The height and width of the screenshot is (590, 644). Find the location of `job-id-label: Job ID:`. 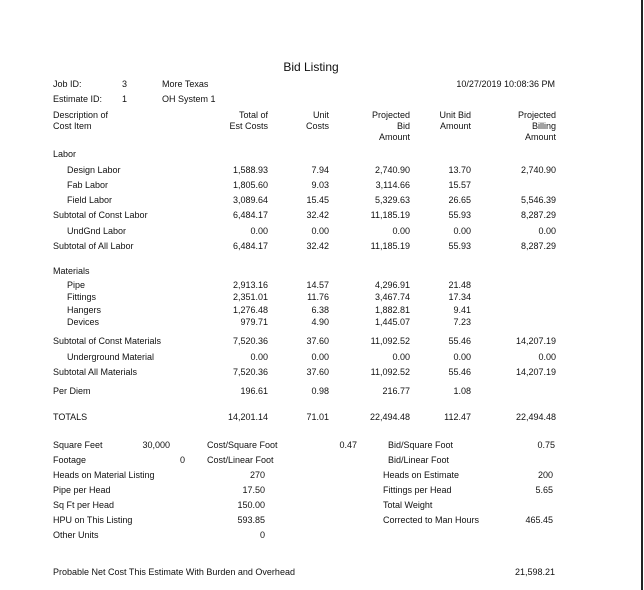

job-id-label: Job ID: is located at coordinates (67, 84).